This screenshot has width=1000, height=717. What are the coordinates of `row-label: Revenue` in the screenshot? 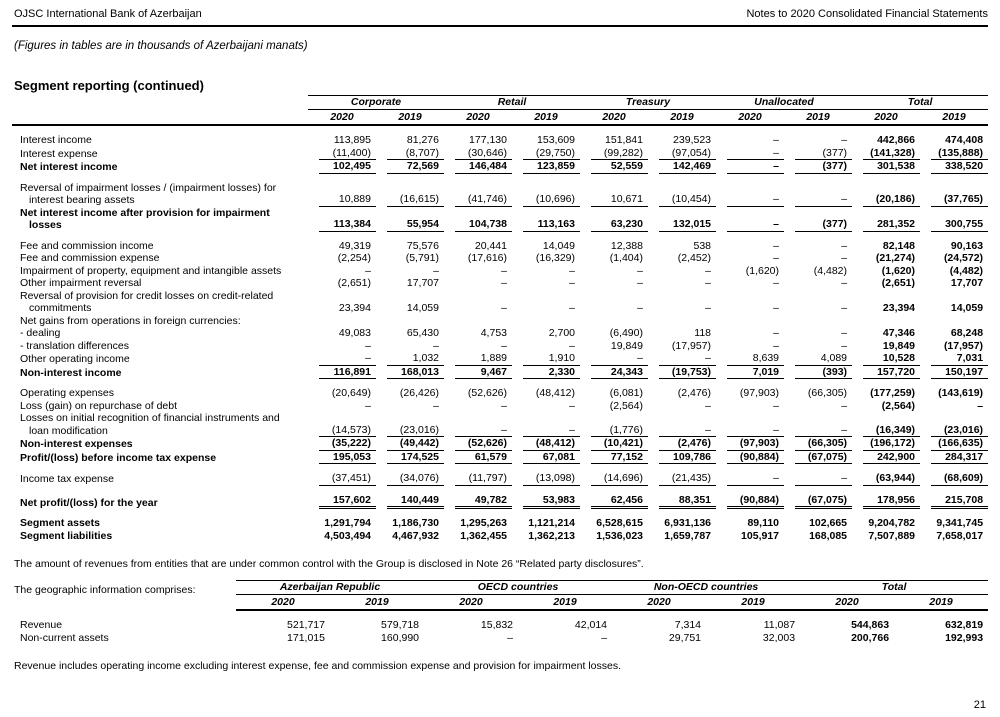 It's located at (124, 625).